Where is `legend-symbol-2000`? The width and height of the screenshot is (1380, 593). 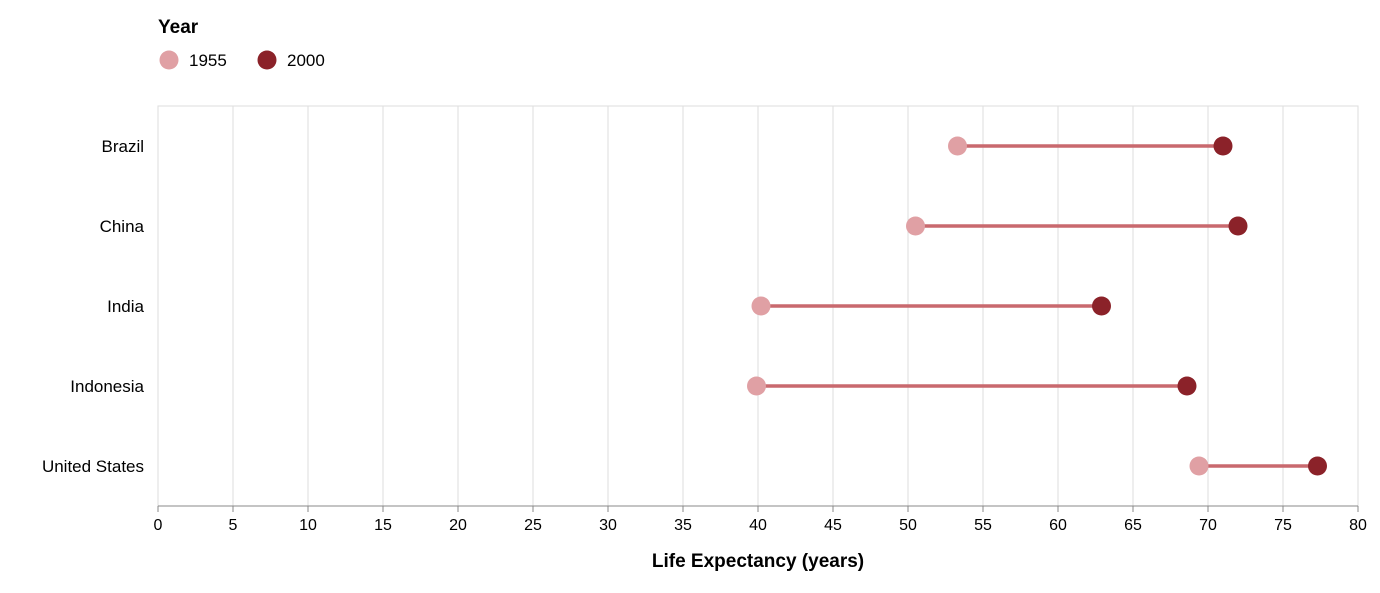 legend-symbol-2000 is located at coordinates (267, 60).